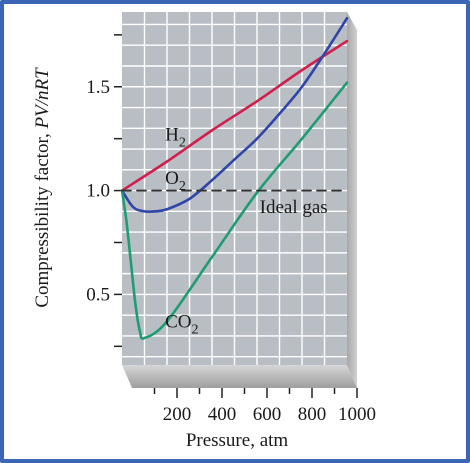 This screenshot has height=463, width=470. What do you see at coordinates (98, 87) in the screenshot?
I see `y-tick-label: 1.5` at bounding box center [98, 87].